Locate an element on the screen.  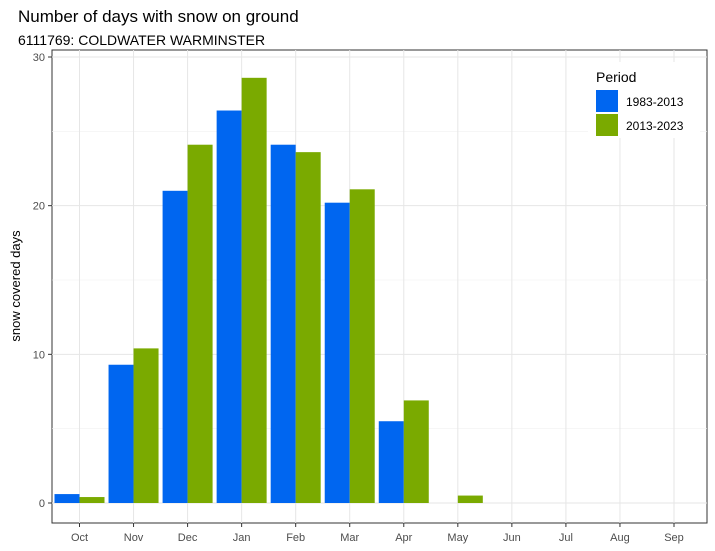
x-tick-label: Apr is located at coordinates (403, 538).